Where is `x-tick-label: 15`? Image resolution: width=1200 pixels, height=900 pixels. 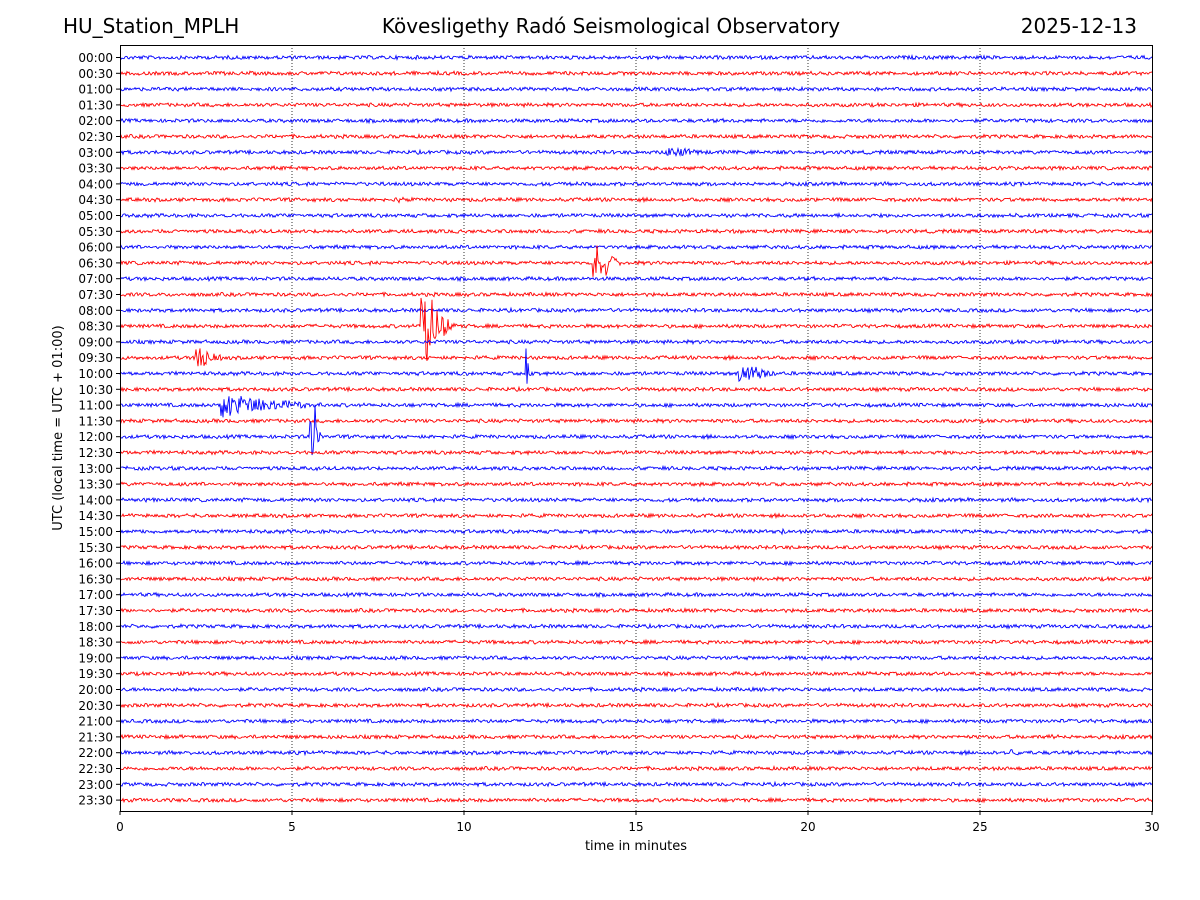
x-tick-label: 15 is located at coordinates (635, 827).